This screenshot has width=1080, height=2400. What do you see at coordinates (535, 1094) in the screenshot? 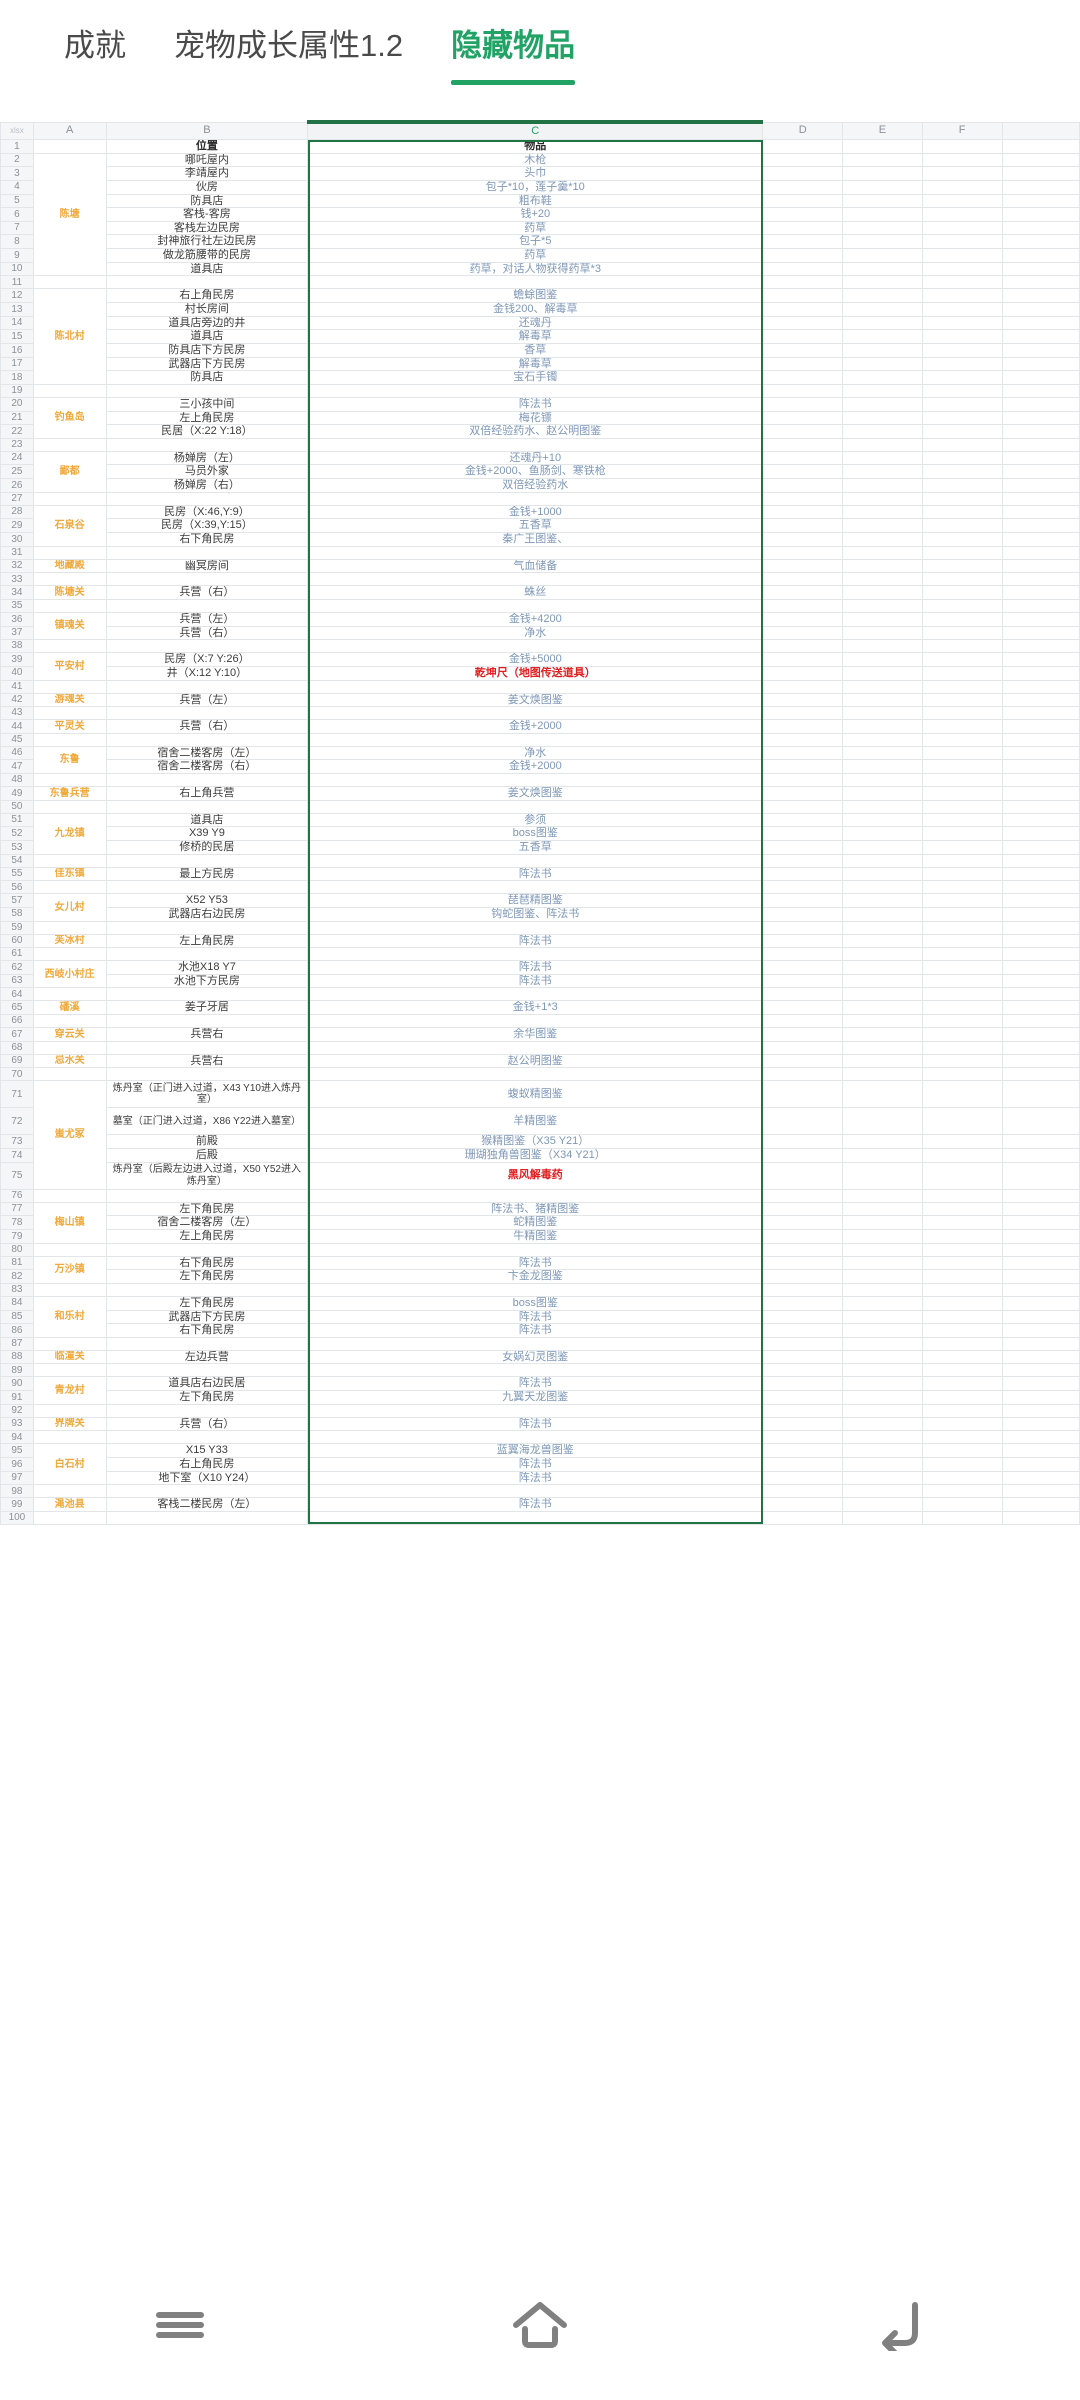
I see `cell-item: 蝮蚁精图鉴` at bounding box center [535, 1094].